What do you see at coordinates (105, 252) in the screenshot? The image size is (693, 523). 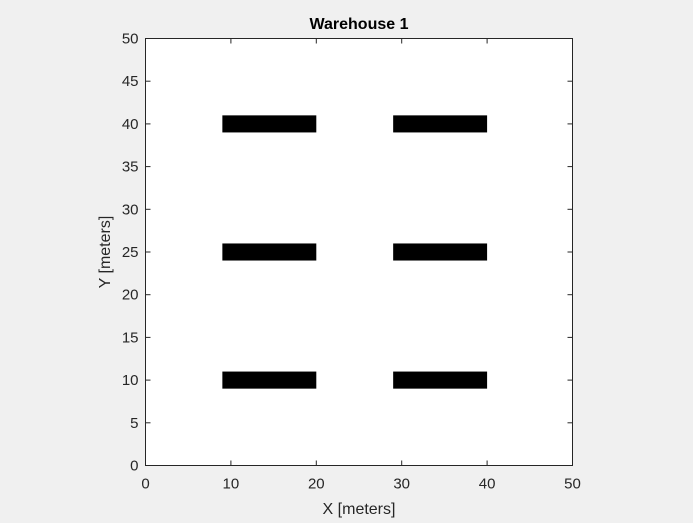 I see `y-axis-label: Y [meters]` at bounding box center [105, 252].